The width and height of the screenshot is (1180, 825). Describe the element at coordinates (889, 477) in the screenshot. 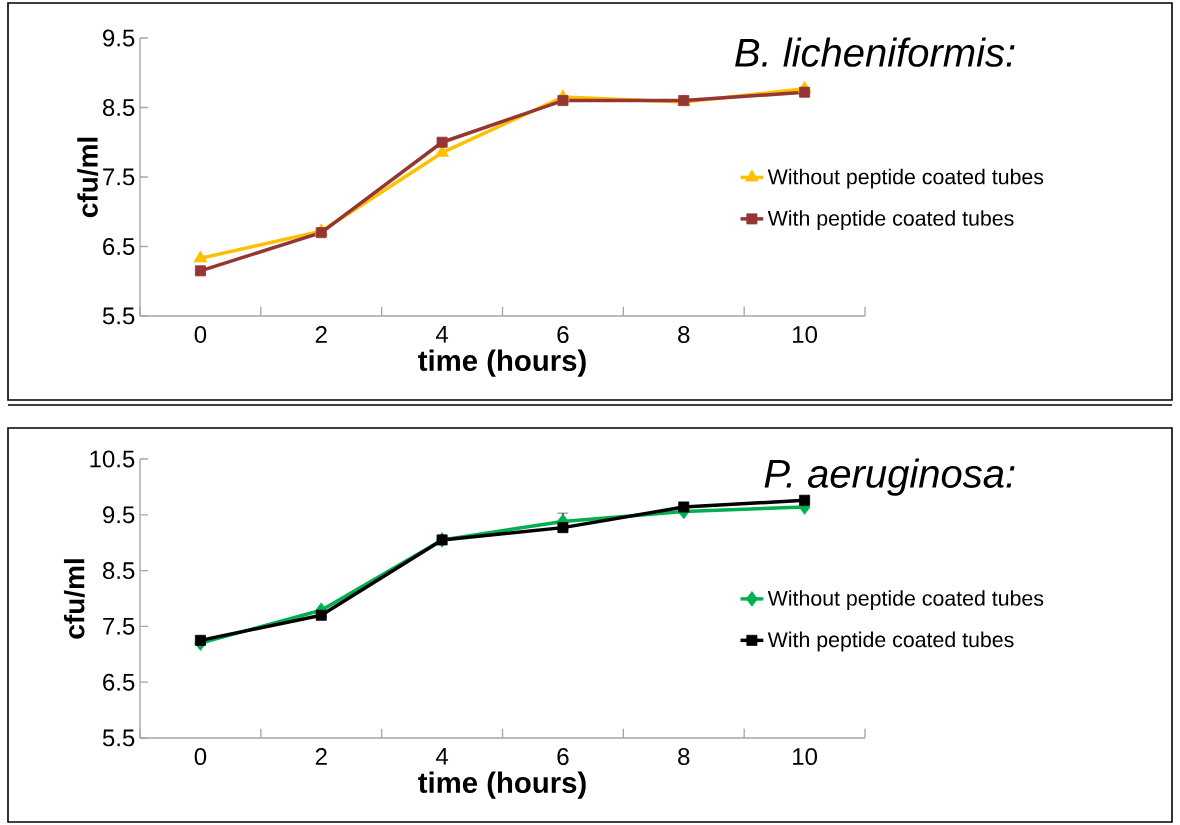

I see `chart-title: P. aeruginosa:` at that location.